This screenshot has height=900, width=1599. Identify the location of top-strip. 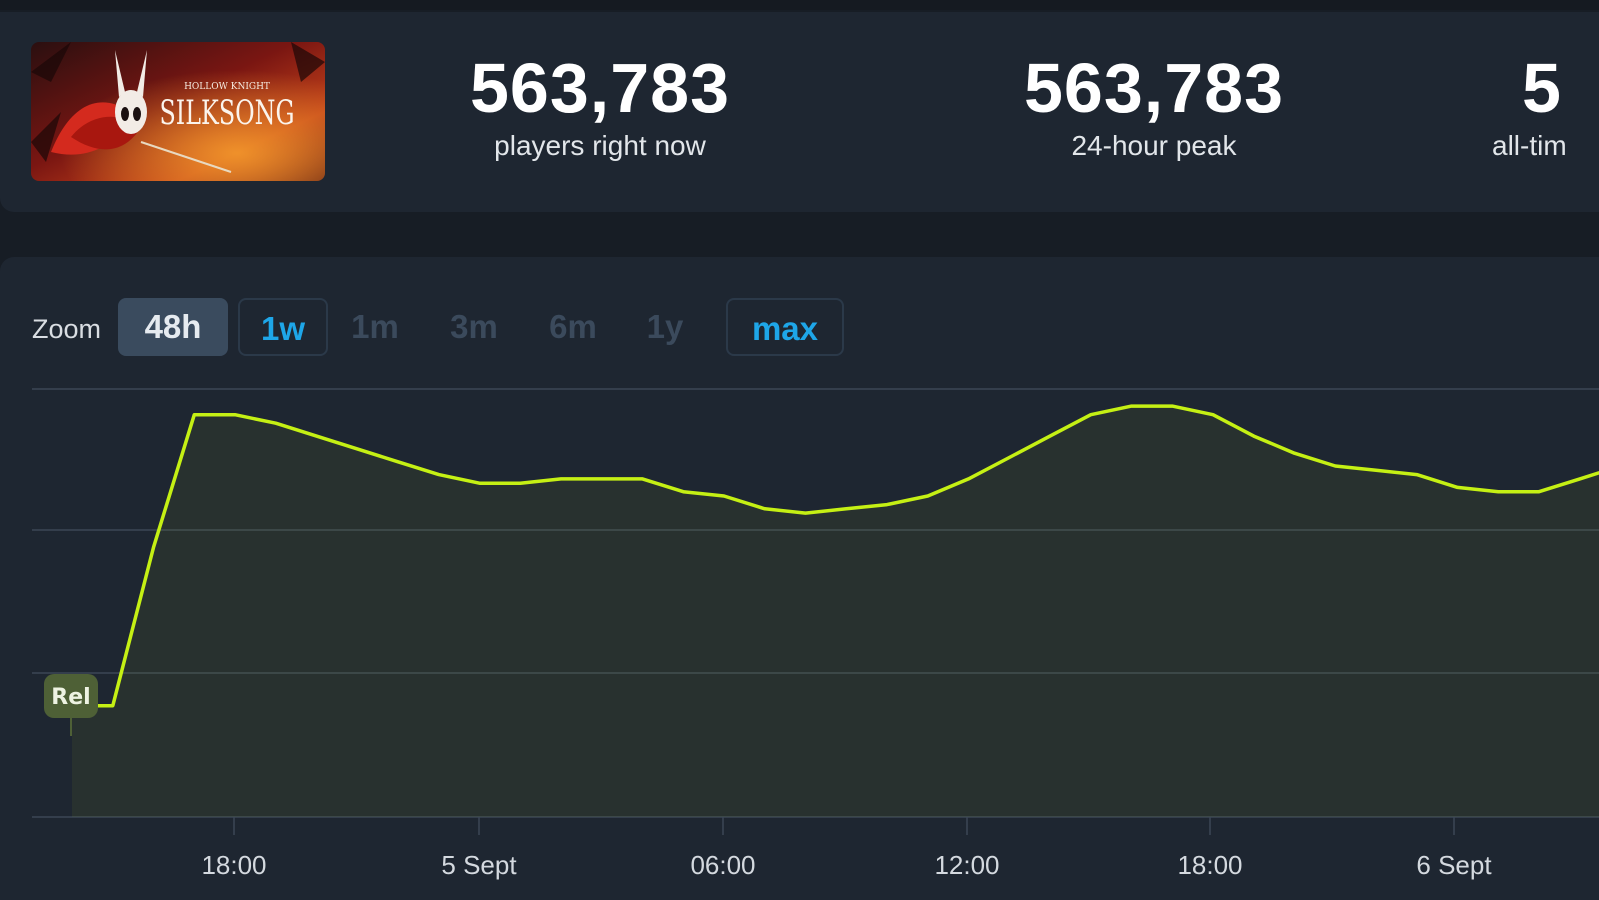
(799, 5).